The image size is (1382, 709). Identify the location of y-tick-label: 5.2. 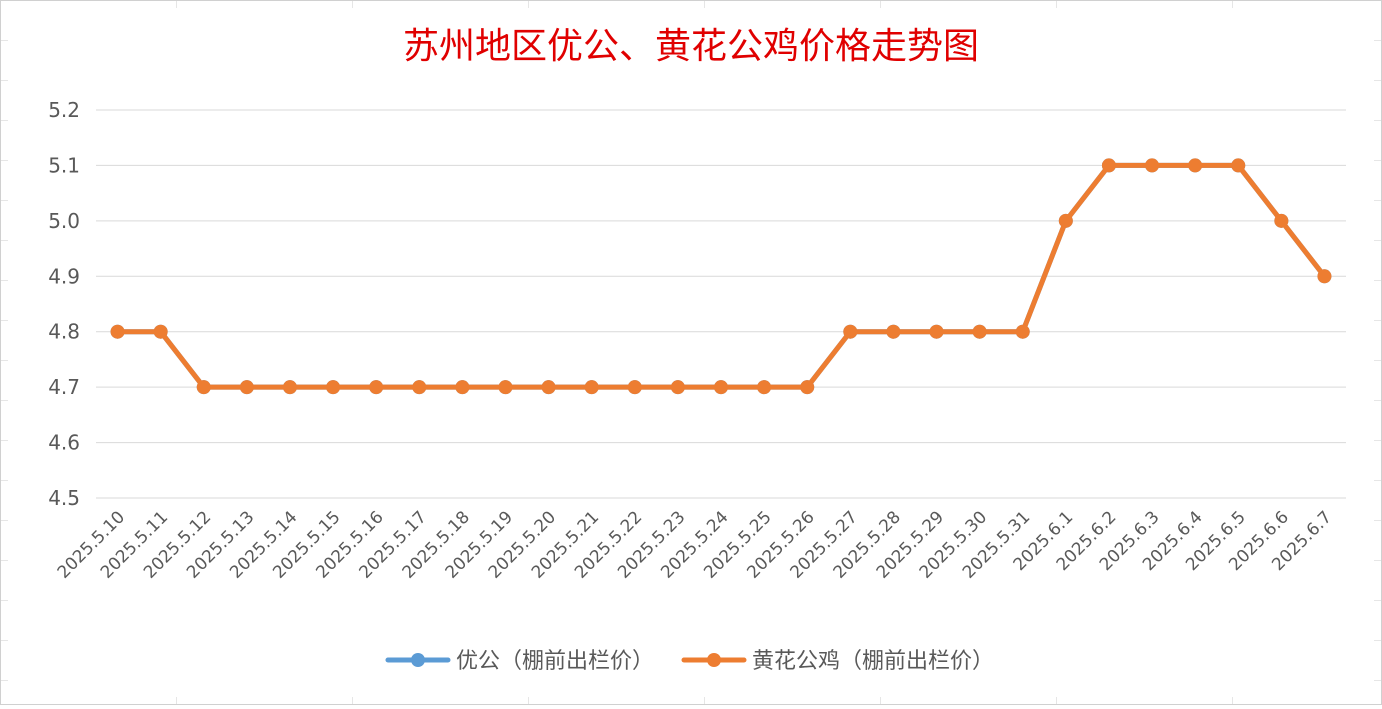
(64, 110).